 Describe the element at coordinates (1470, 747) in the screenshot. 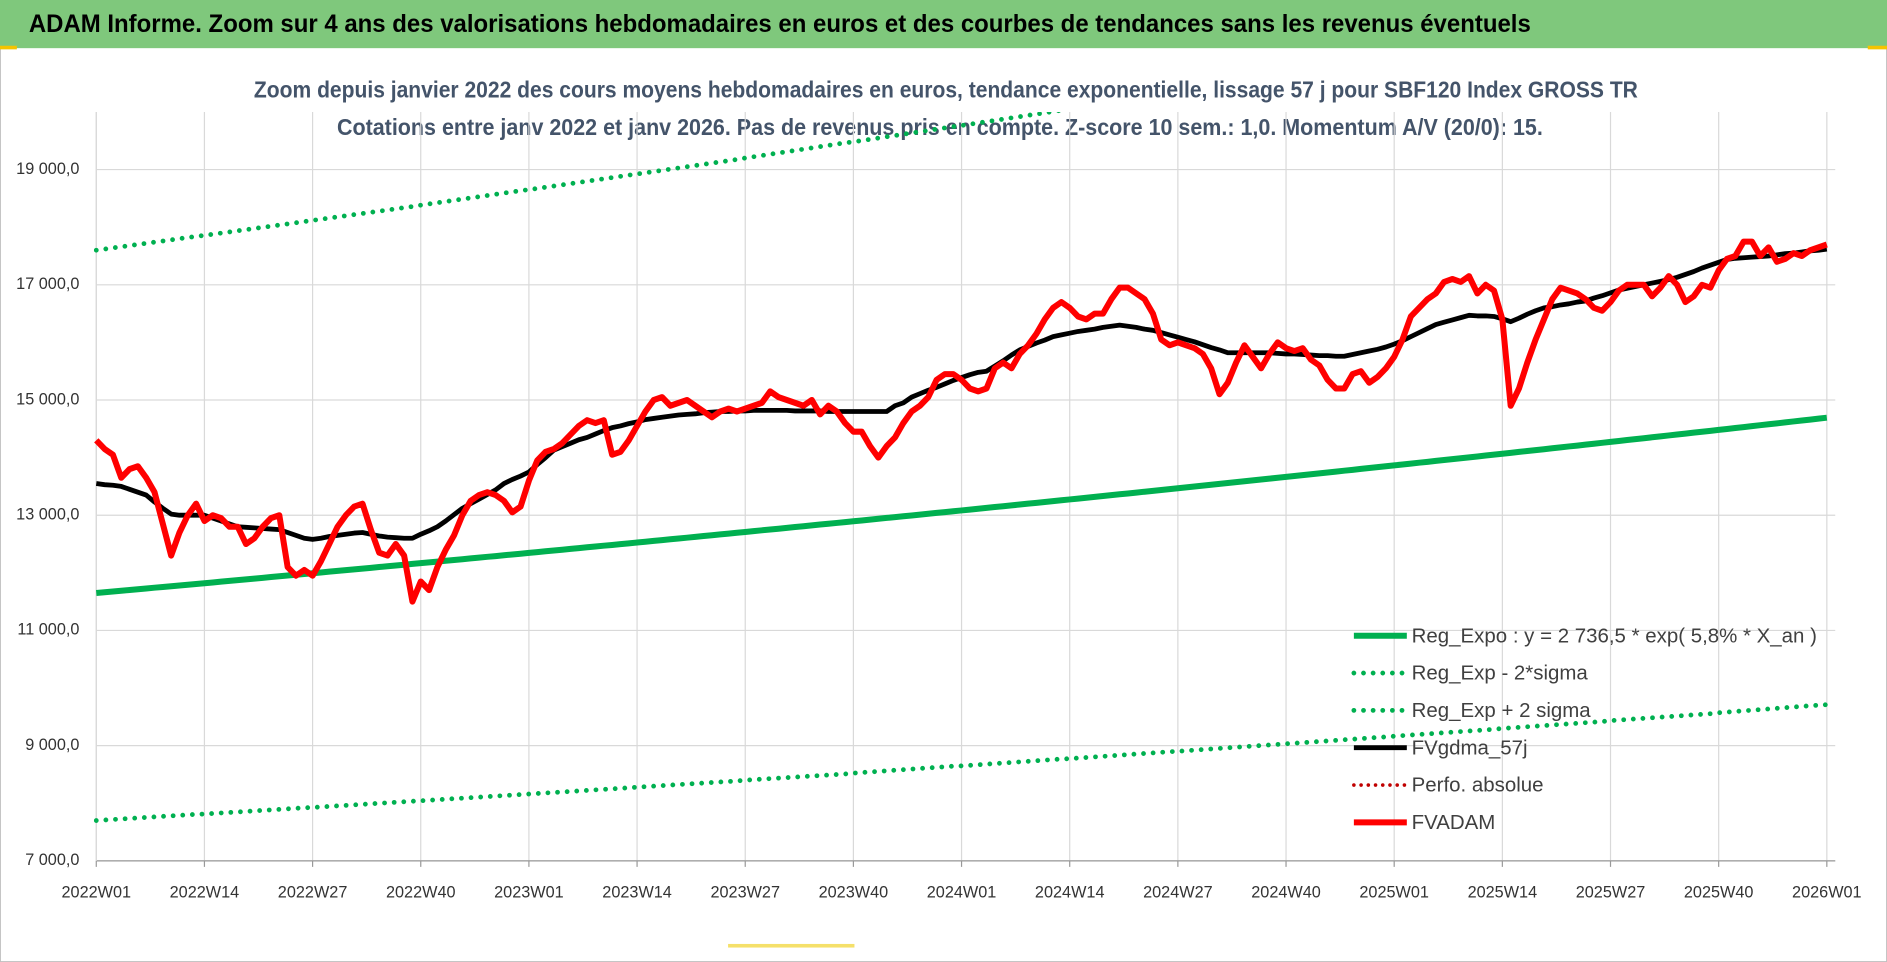

I see `legend-label: FVgdma_57j` at that location.